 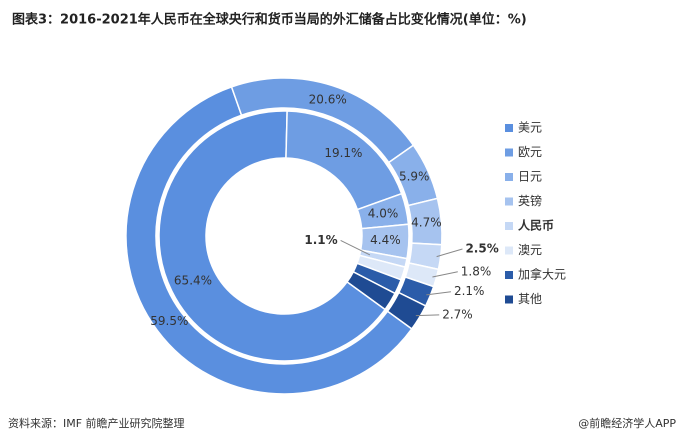 What do you see at coordinates (530, 299) in the screenshot?
I see `legend-label: 其他` at bounding box center [530, 299].